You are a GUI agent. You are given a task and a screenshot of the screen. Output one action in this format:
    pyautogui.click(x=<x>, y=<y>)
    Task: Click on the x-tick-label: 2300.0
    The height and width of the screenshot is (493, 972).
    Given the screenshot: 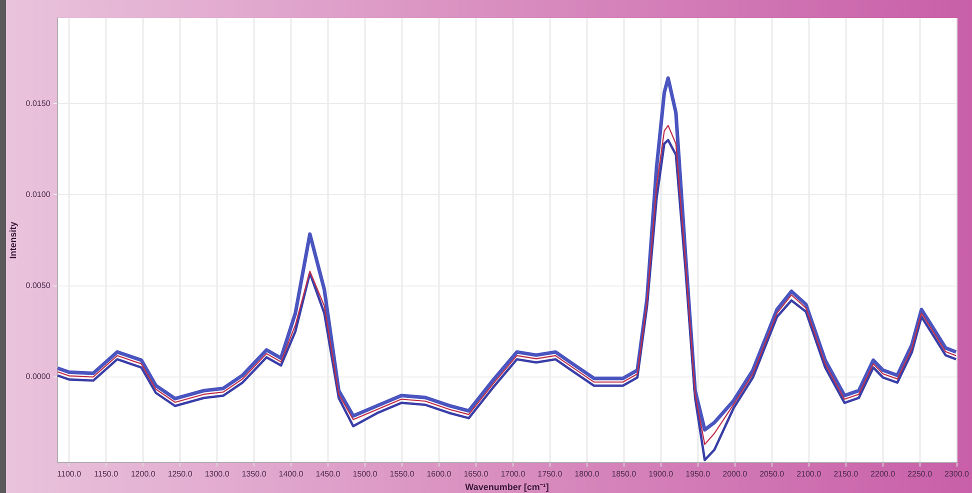 What is the action you would take?
    pyautogui.click(x=957, y=474)
    